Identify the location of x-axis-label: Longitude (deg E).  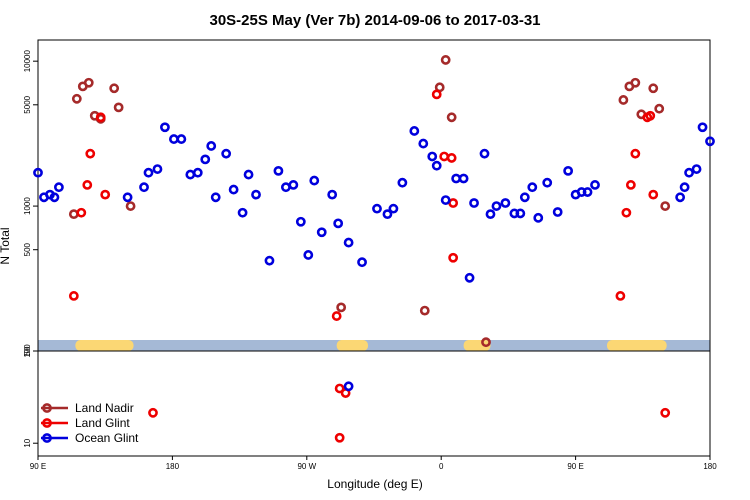
(374, 484).